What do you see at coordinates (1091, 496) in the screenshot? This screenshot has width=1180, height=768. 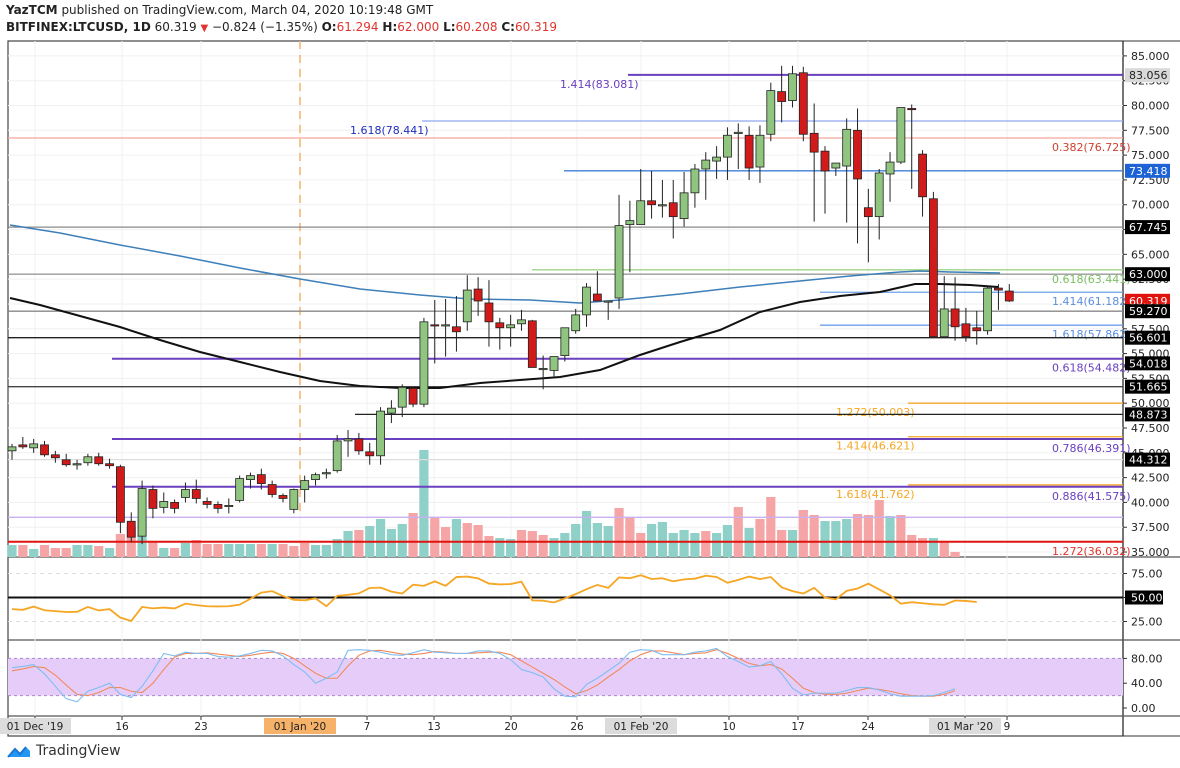 I see `level-label: 0.886(41.575)` at bounding box center [1091, 496].